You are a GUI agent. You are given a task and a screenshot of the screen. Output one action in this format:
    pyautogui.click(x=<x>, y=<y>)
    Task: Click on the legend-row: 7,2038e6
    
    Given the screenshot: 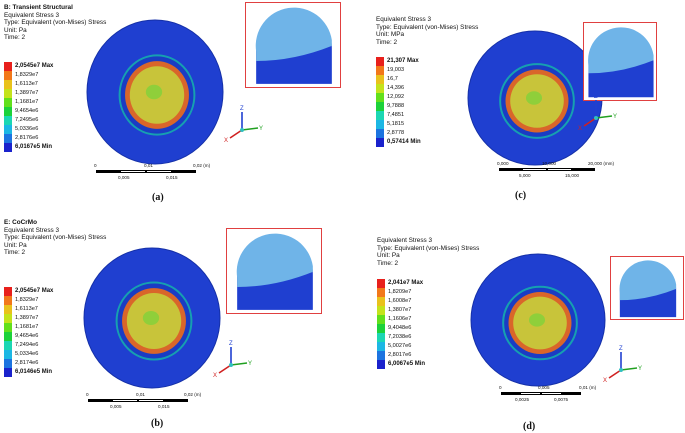 What is the action you would take?
    pyautogui.click(x=407, y=337)
    